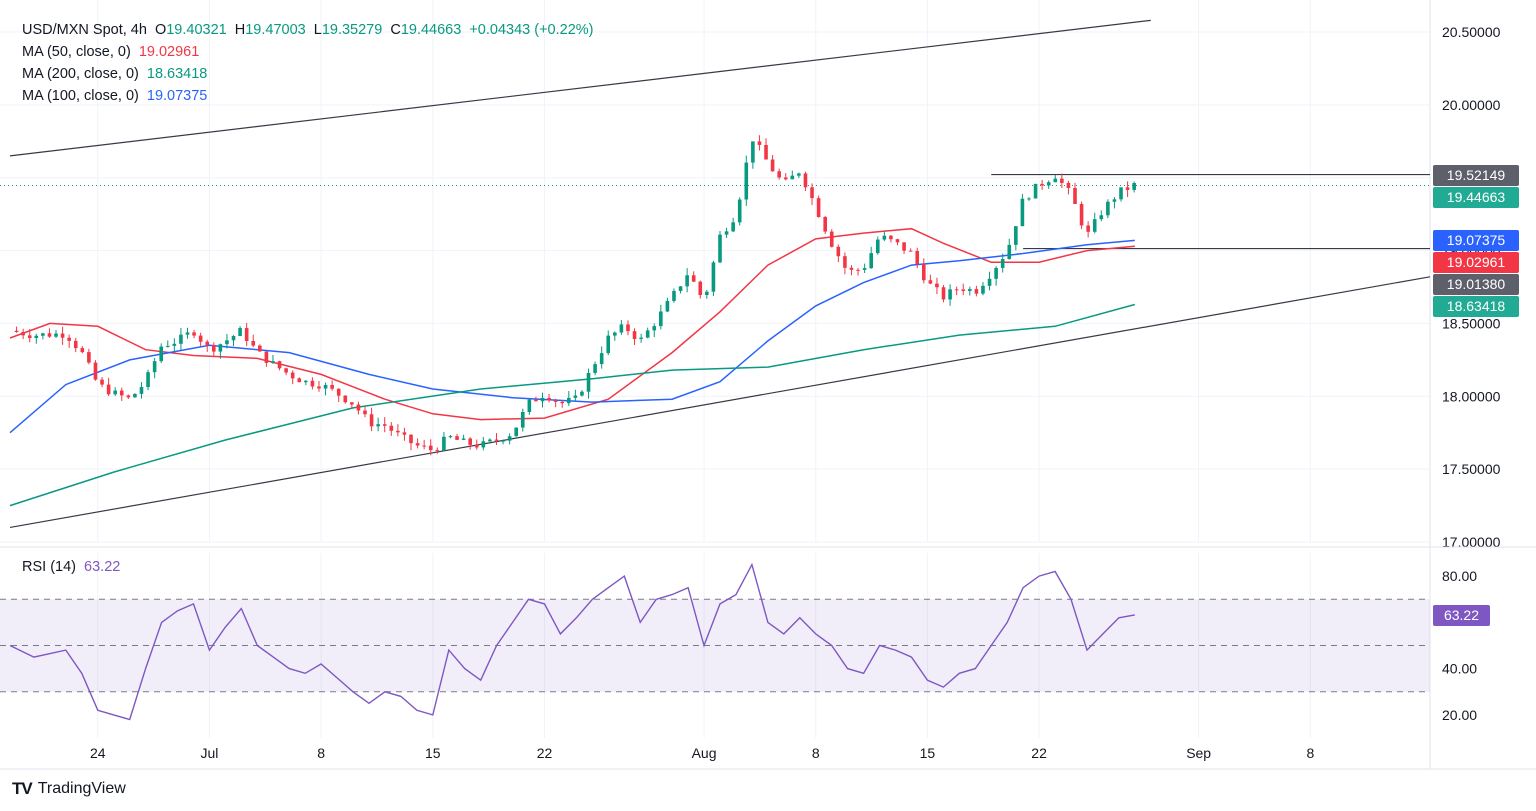 This screenshot has width=1536, height=811. What do you see at coordinates (1471, 105) in the screenshot?
I see `price-tick-label: 20.00000` at bounding box center [1471, 105].